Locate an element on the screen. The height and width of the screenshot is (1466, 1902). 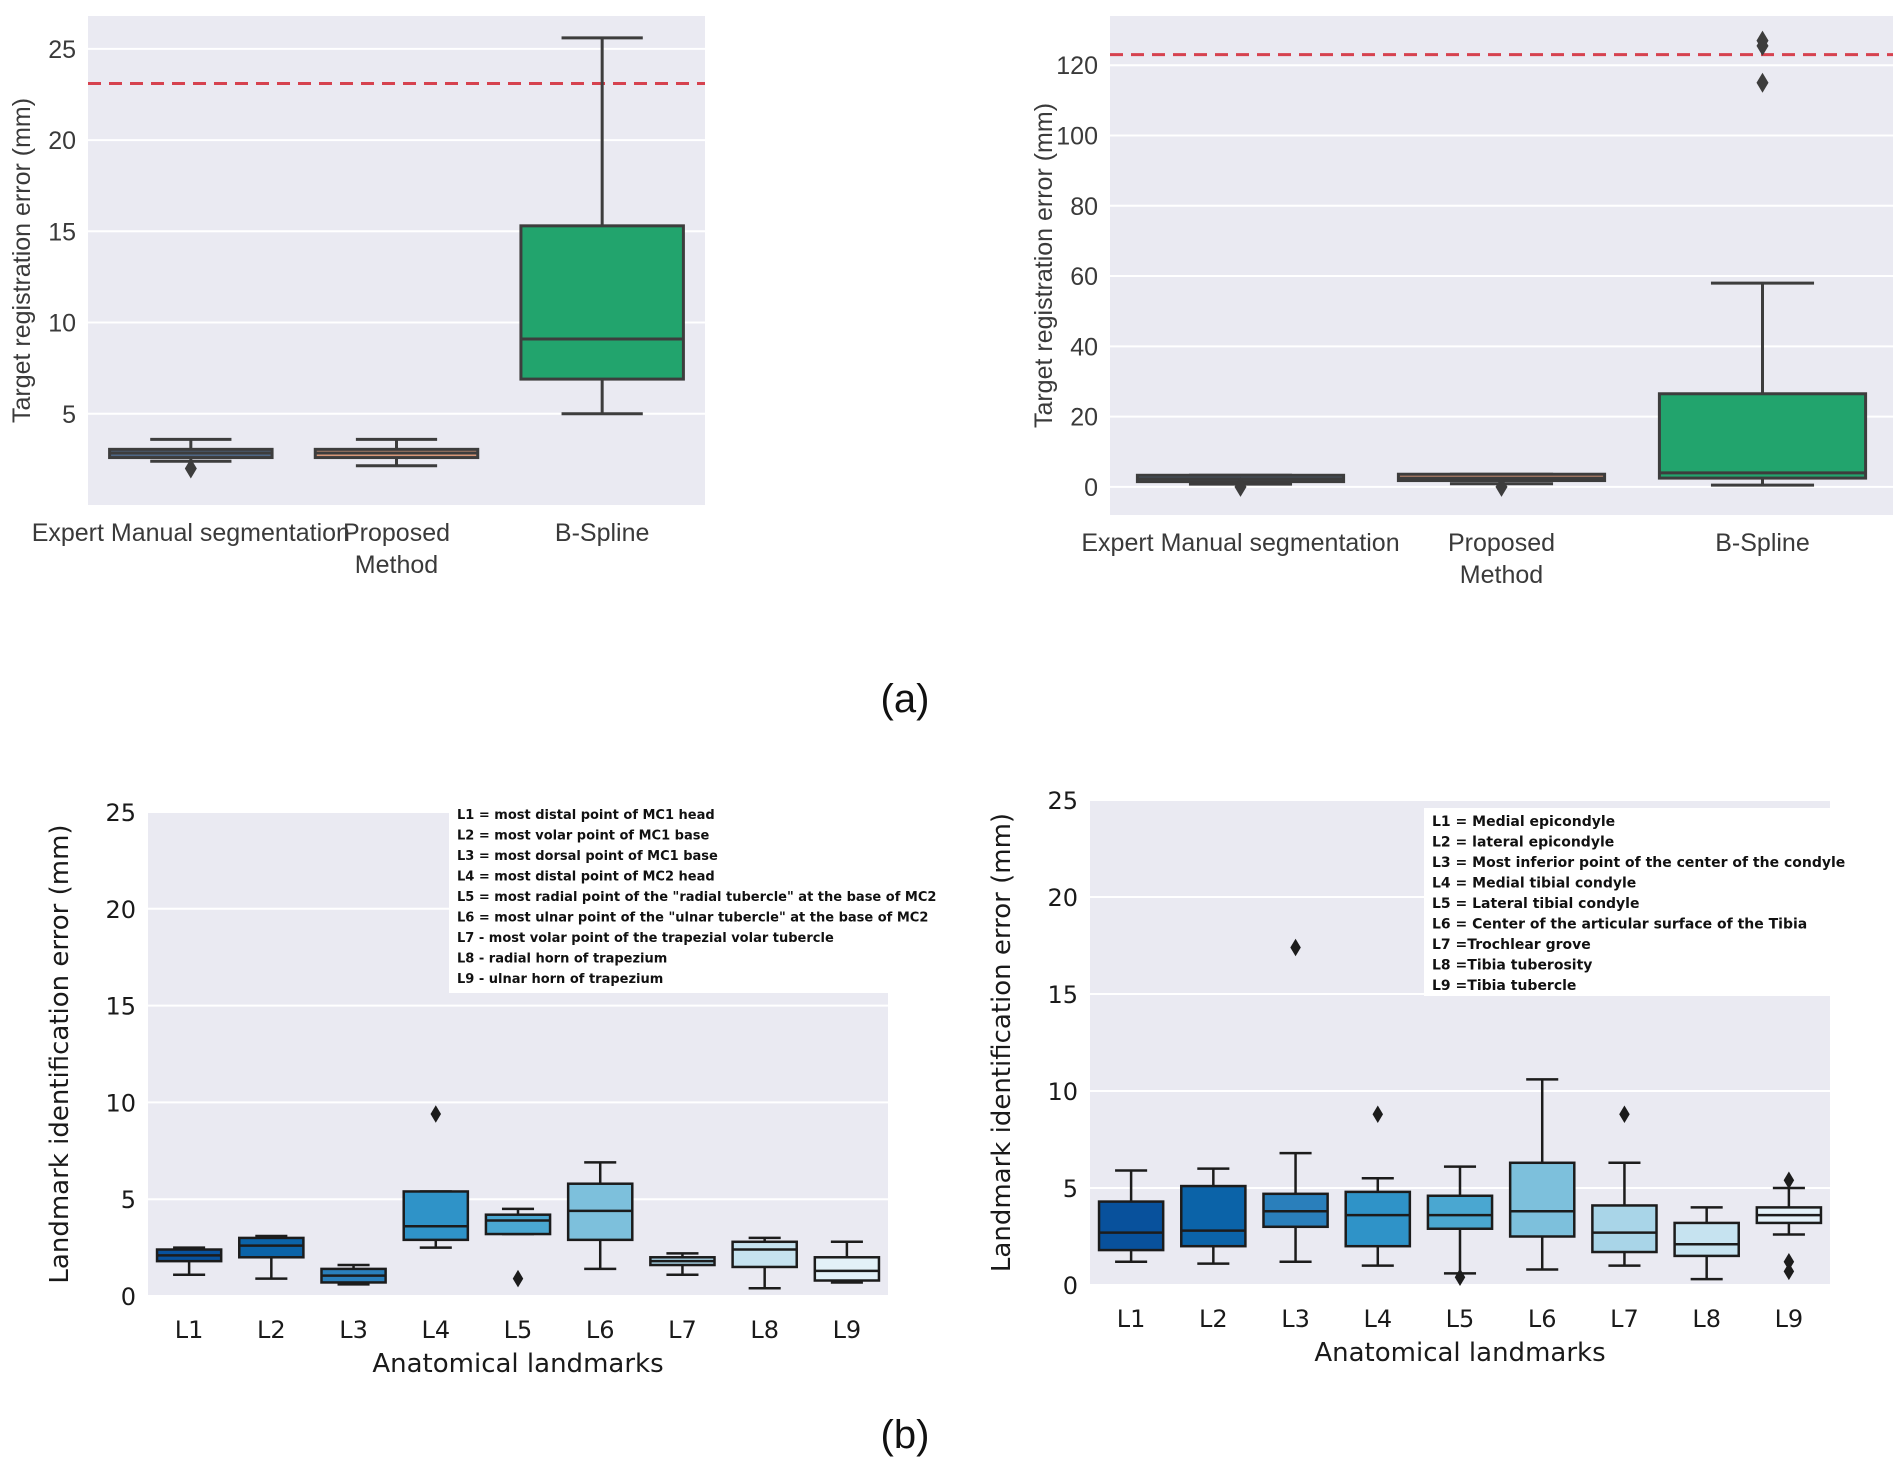
legend-entry: L8 - radial horn of trapezium is located at coordinates (562, 959).